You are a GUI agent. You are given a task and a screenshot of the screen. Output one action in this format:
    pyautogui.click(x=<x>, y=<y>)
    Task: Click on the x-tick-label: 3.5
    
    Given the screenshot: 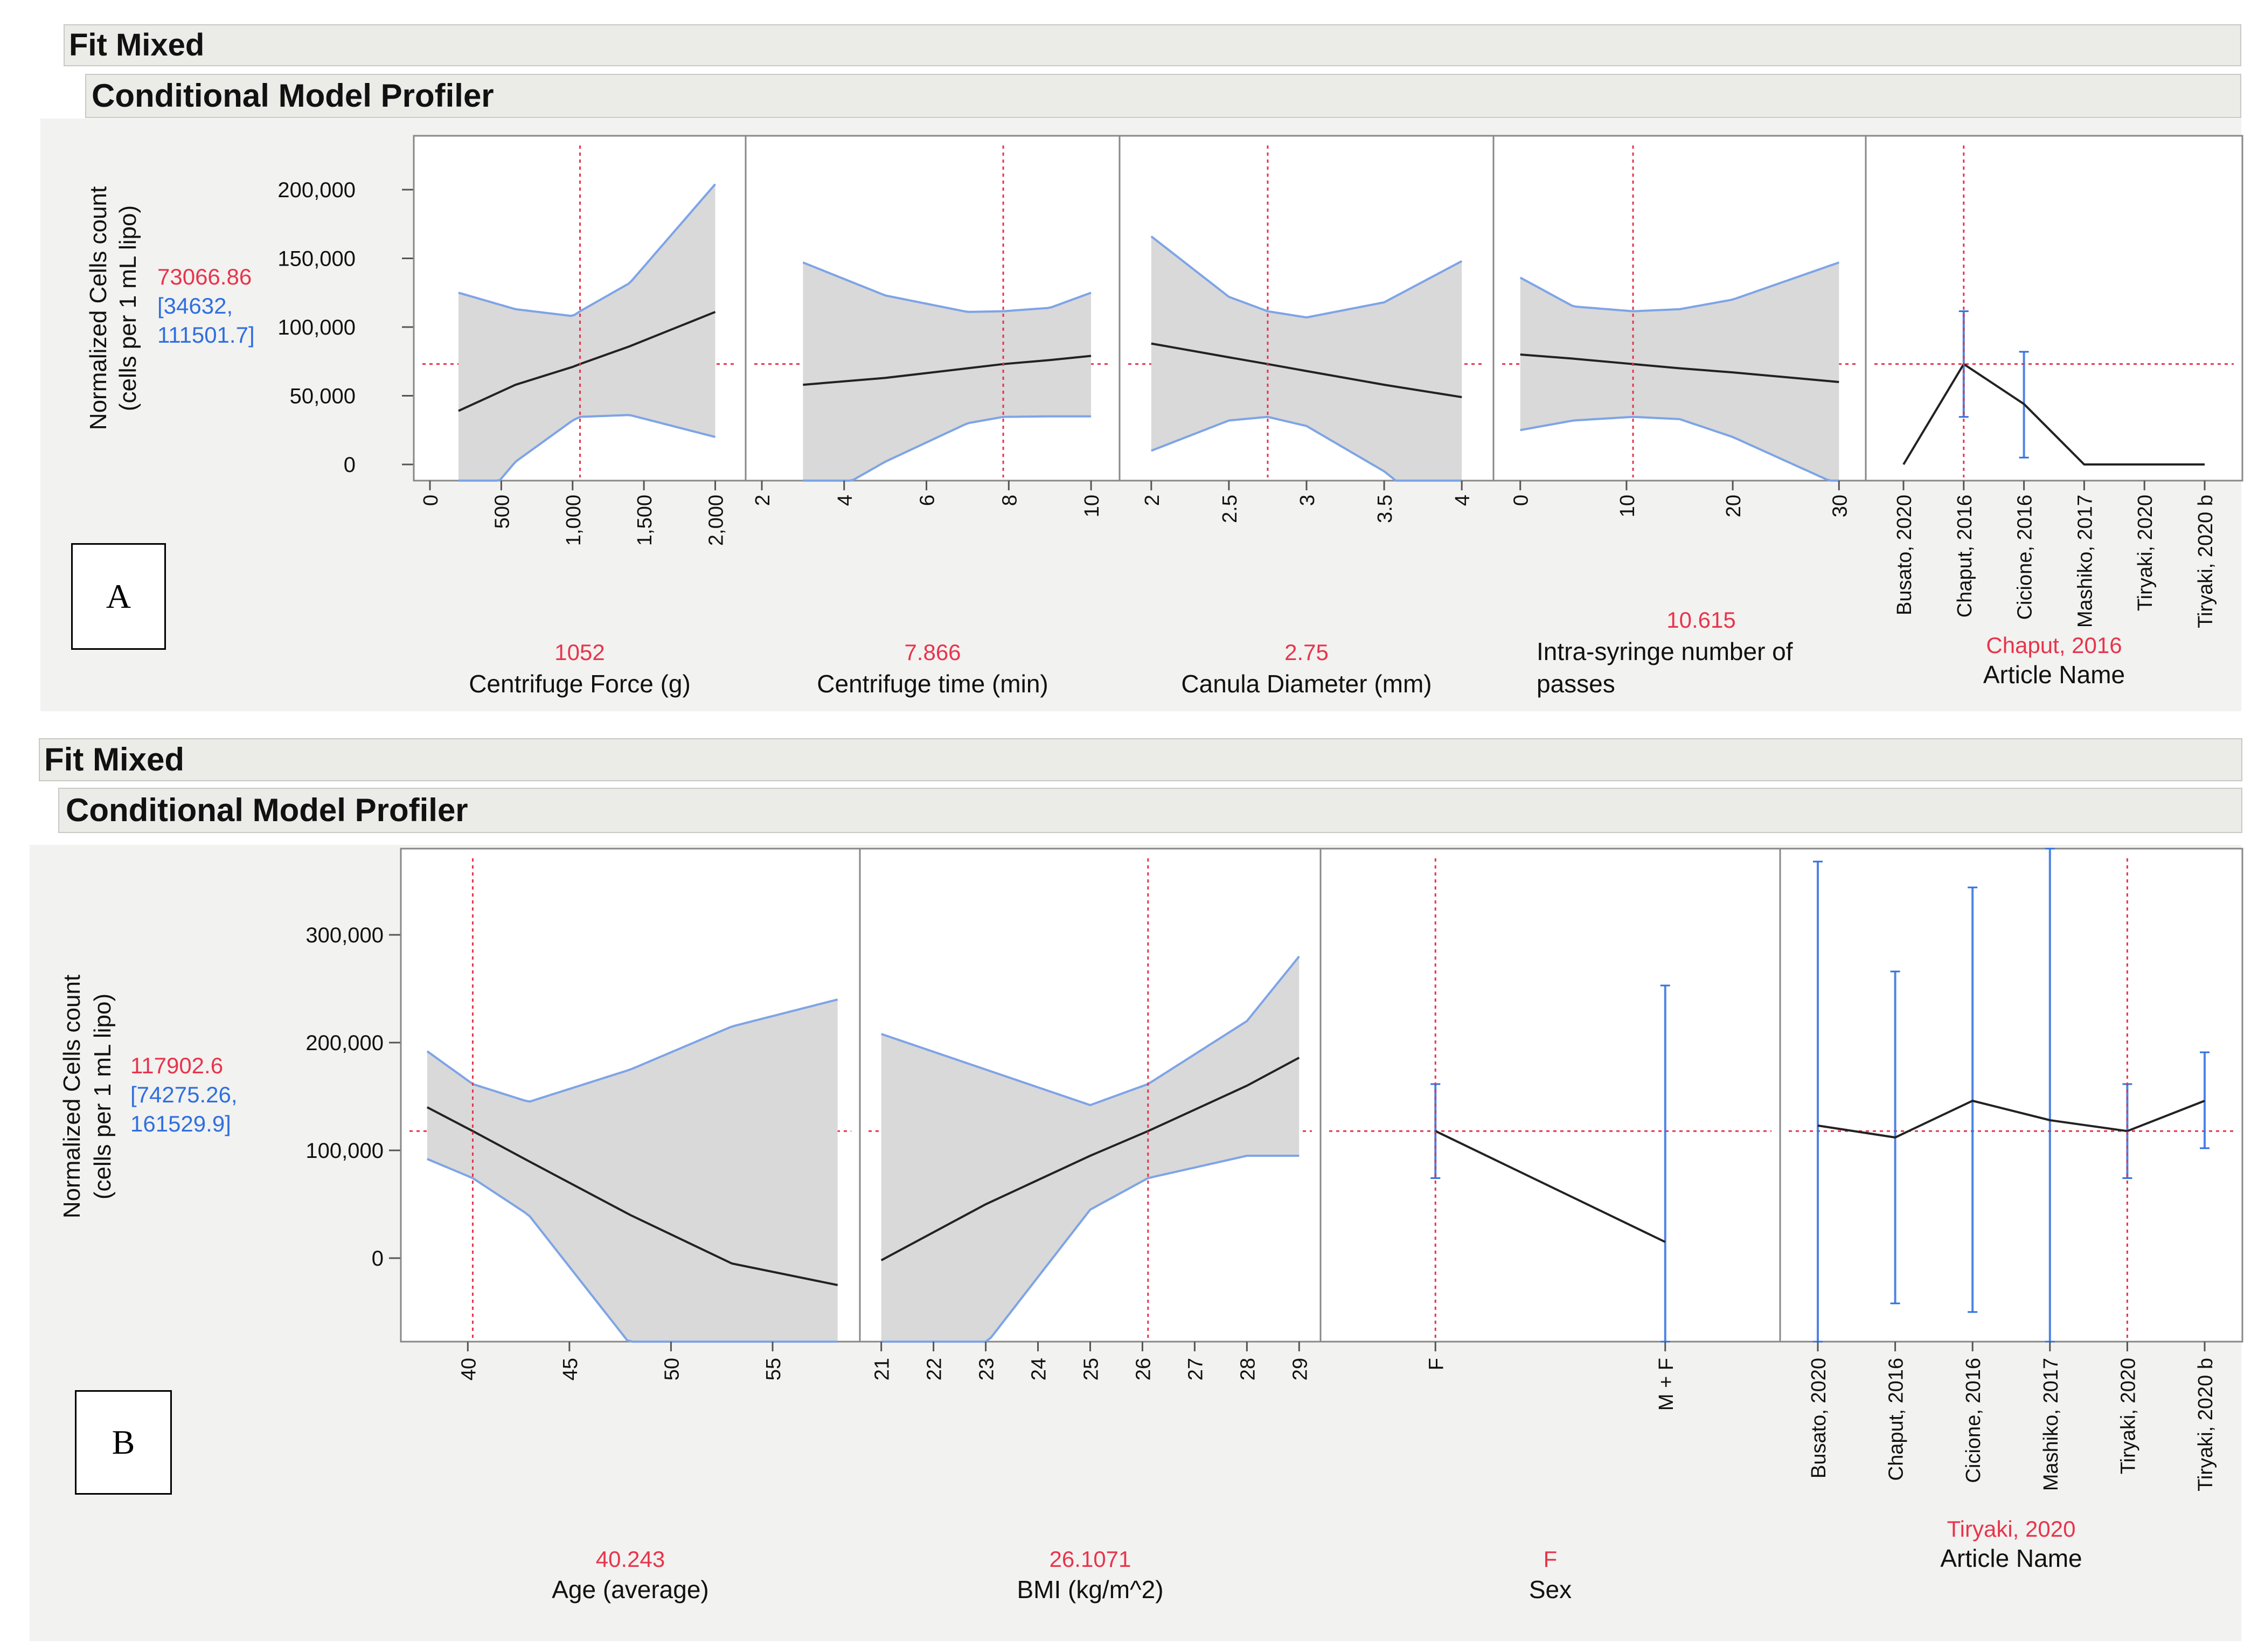 What is the action you would take?
    pyautogui.click(x=1385, y=509)
    